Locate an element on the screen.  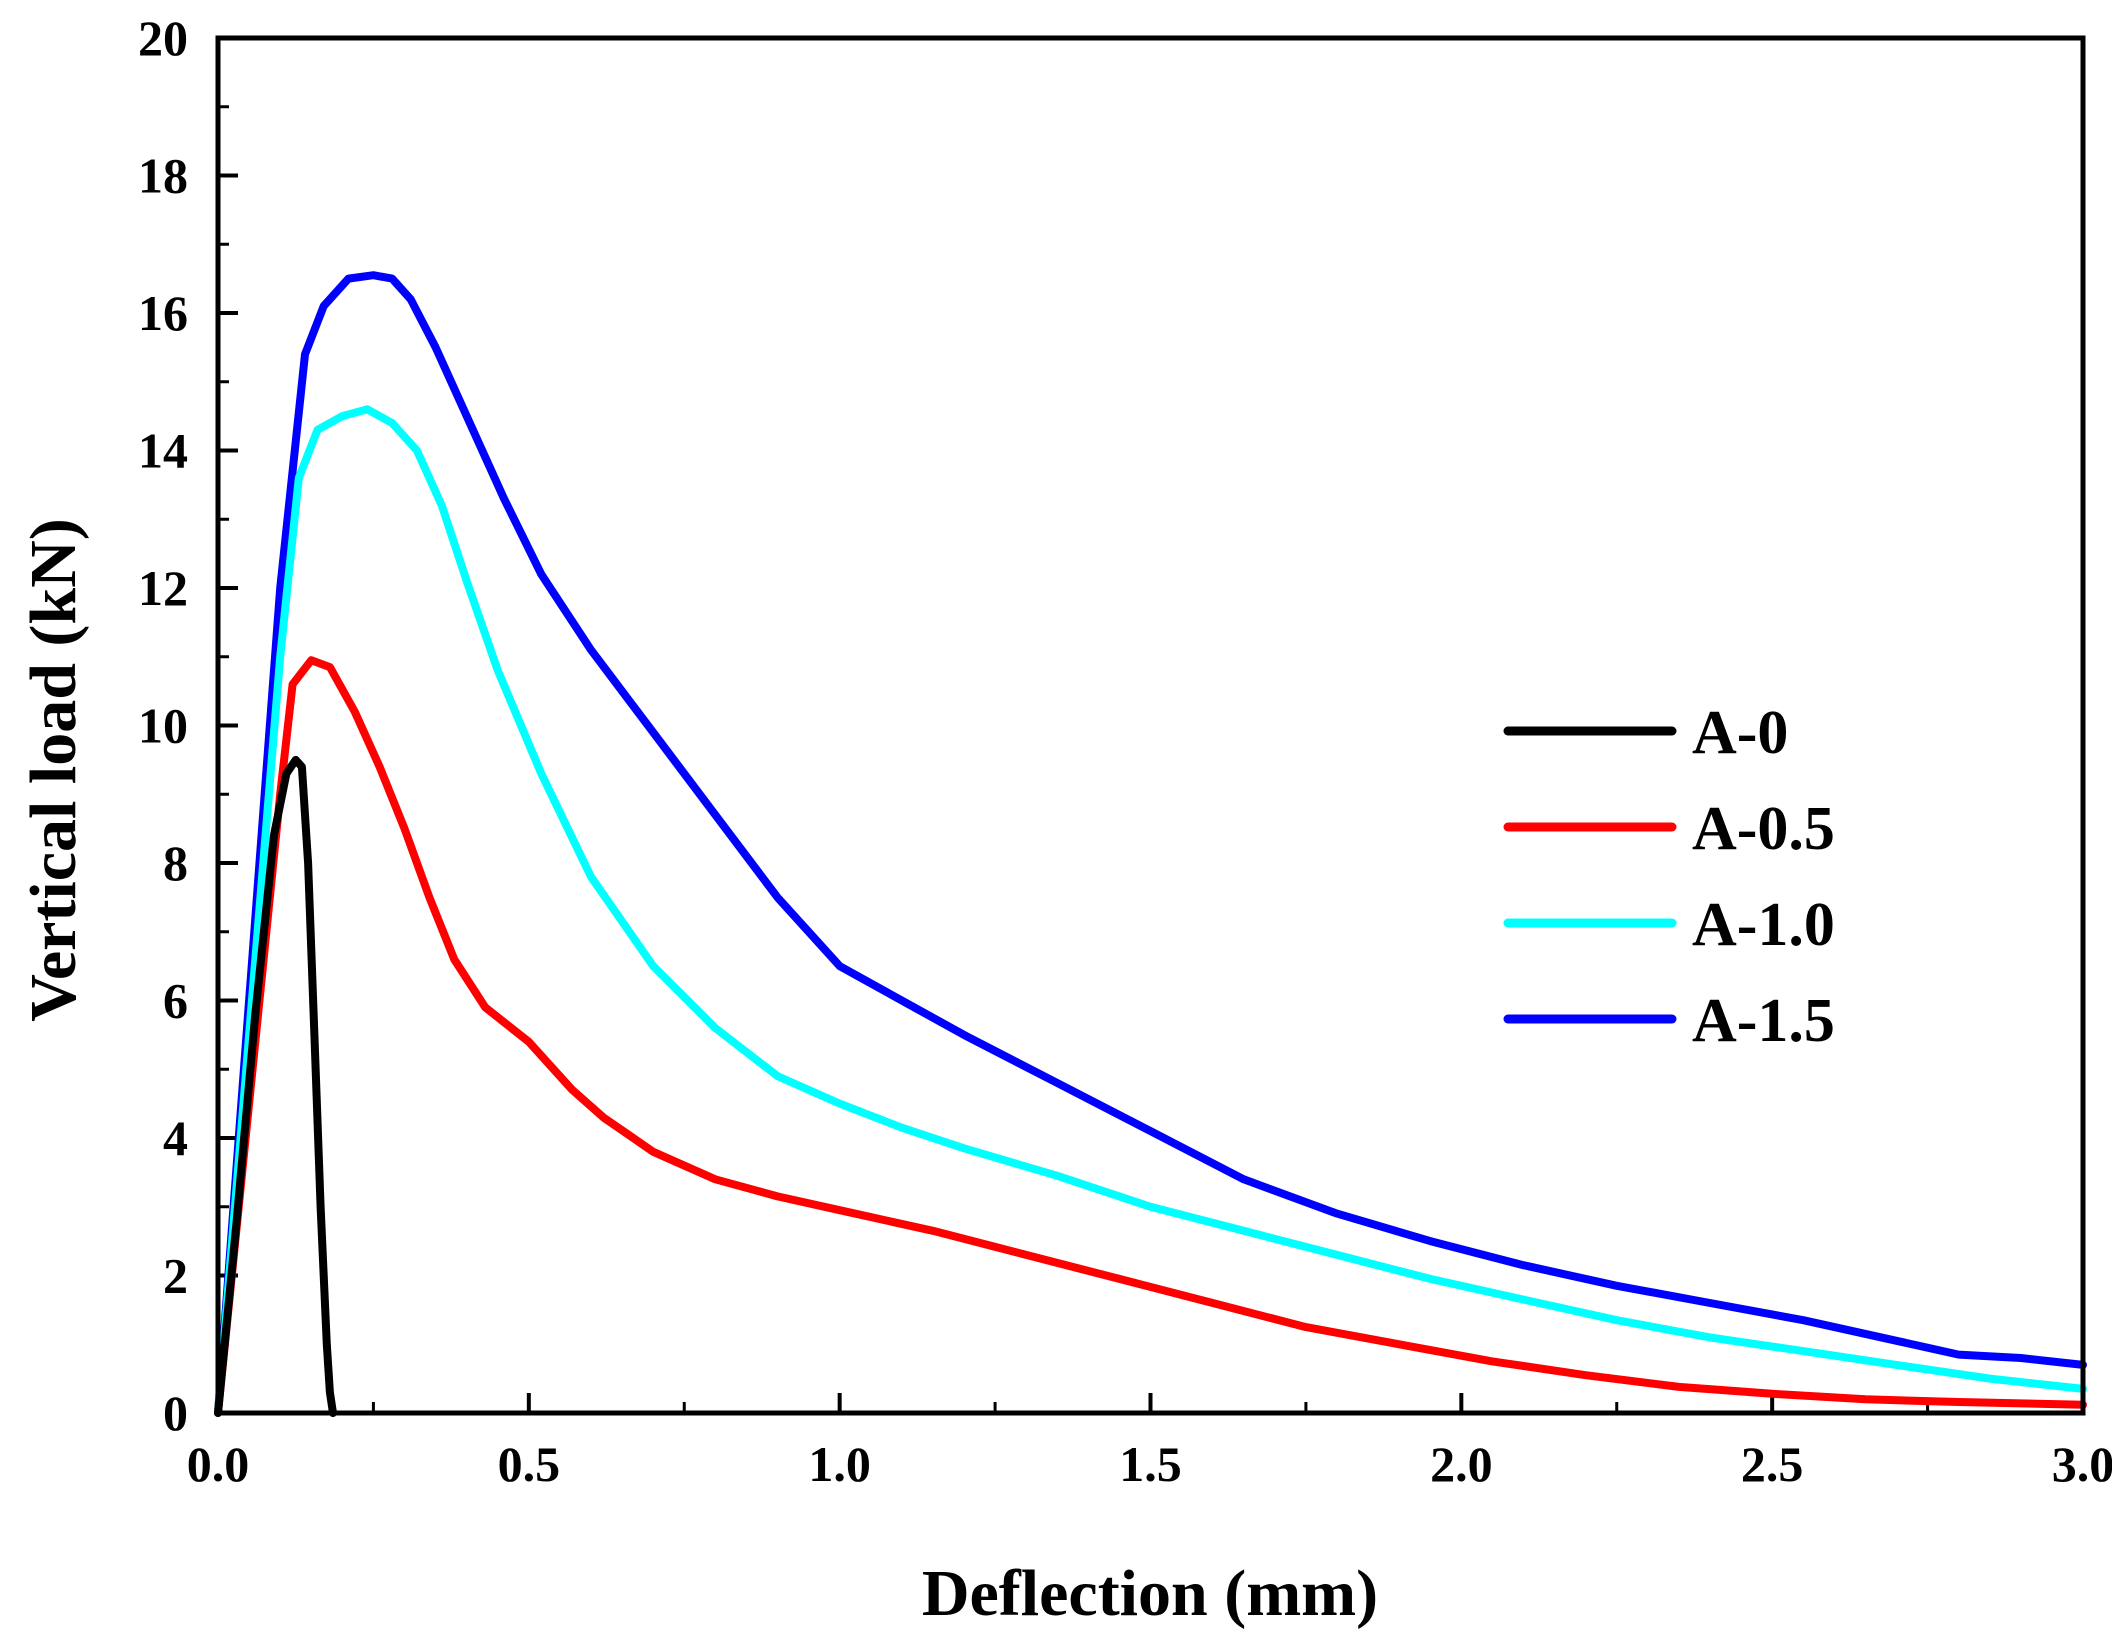
y-tick-label: 8 is located at coordinates (175, 863).